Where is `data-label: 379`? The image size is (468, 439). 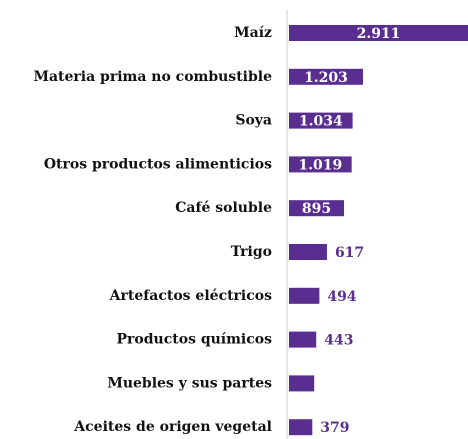
data-label: 379 is located at coordinates (334, 428).